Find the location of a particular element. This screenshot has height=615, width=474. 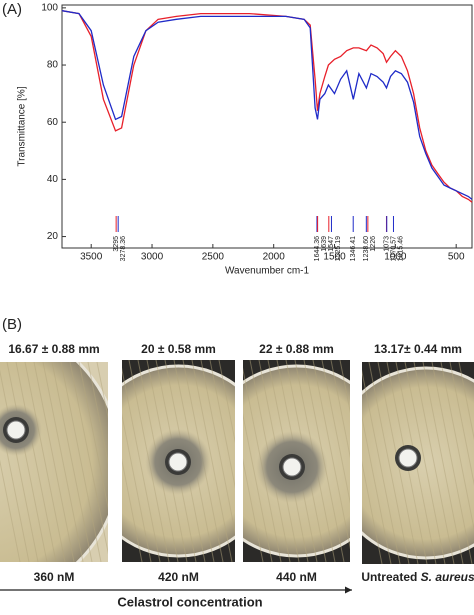

caption: 360 nM is located at coordinates (54, 577).